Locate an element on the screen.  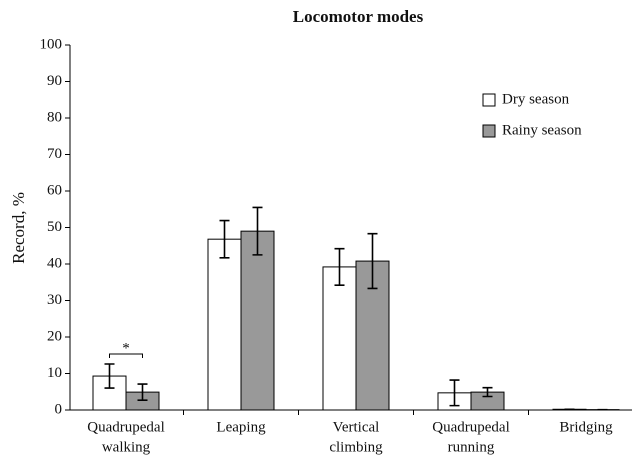
y-tick-label: 20 is located at coordinates (54, 336).